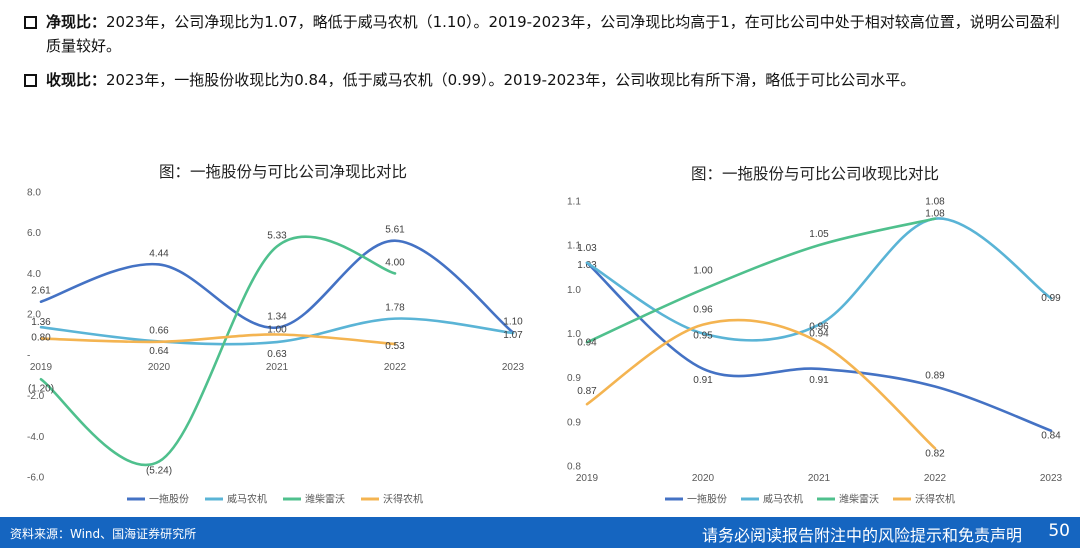  I want to click on data-label: 4.44, so click(159, 253).